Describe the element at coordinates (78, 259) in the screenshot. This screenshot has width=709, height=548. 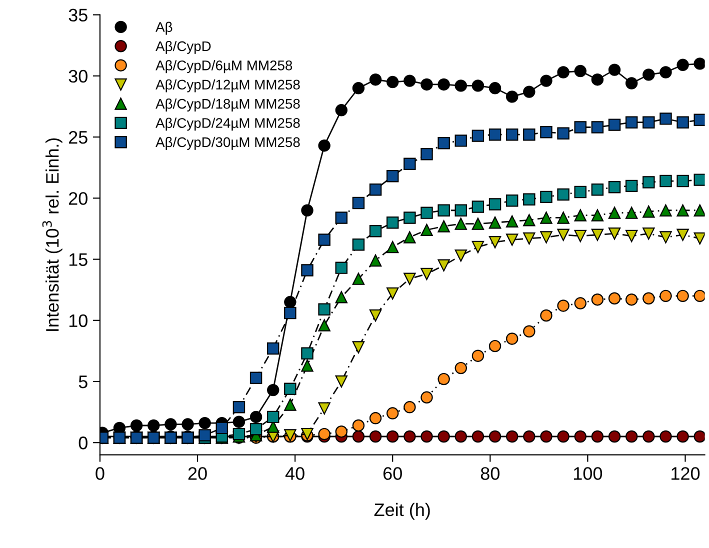
I see `y-tick-label: 15` at that location.